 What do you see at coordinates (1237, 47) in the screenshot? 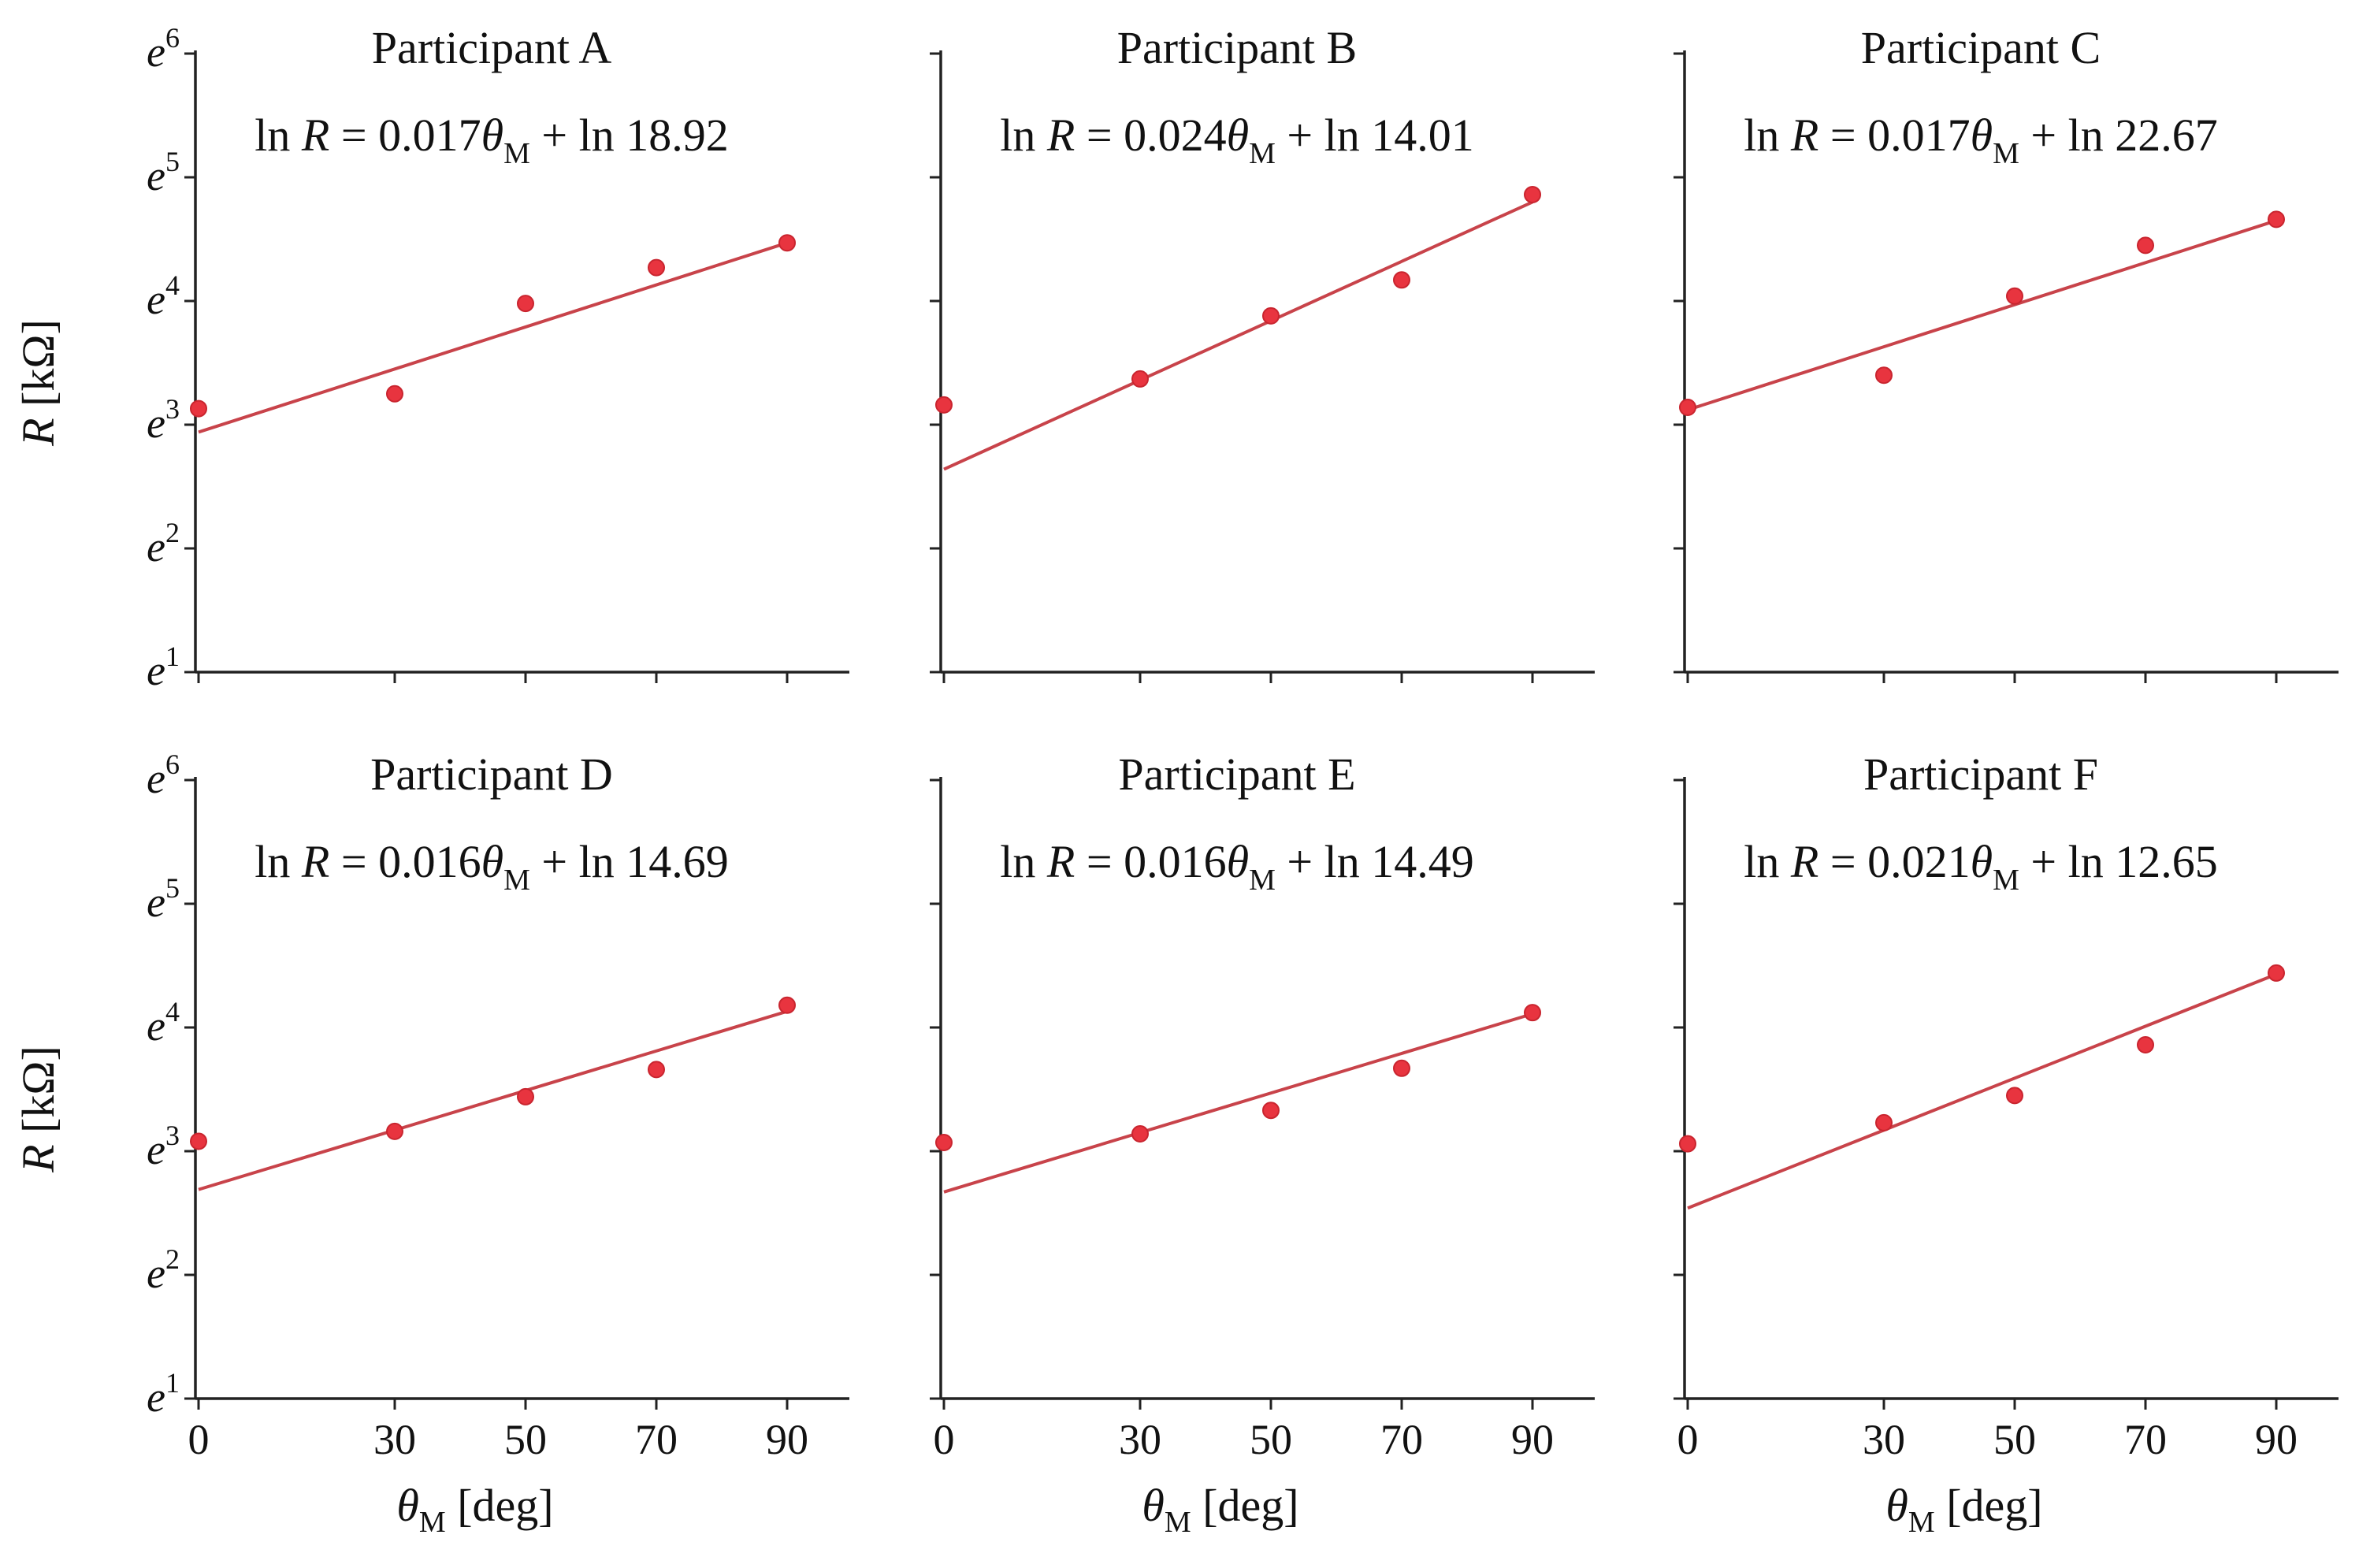
I see `panel-title: Participant B` at bounding box center [1237, 47].